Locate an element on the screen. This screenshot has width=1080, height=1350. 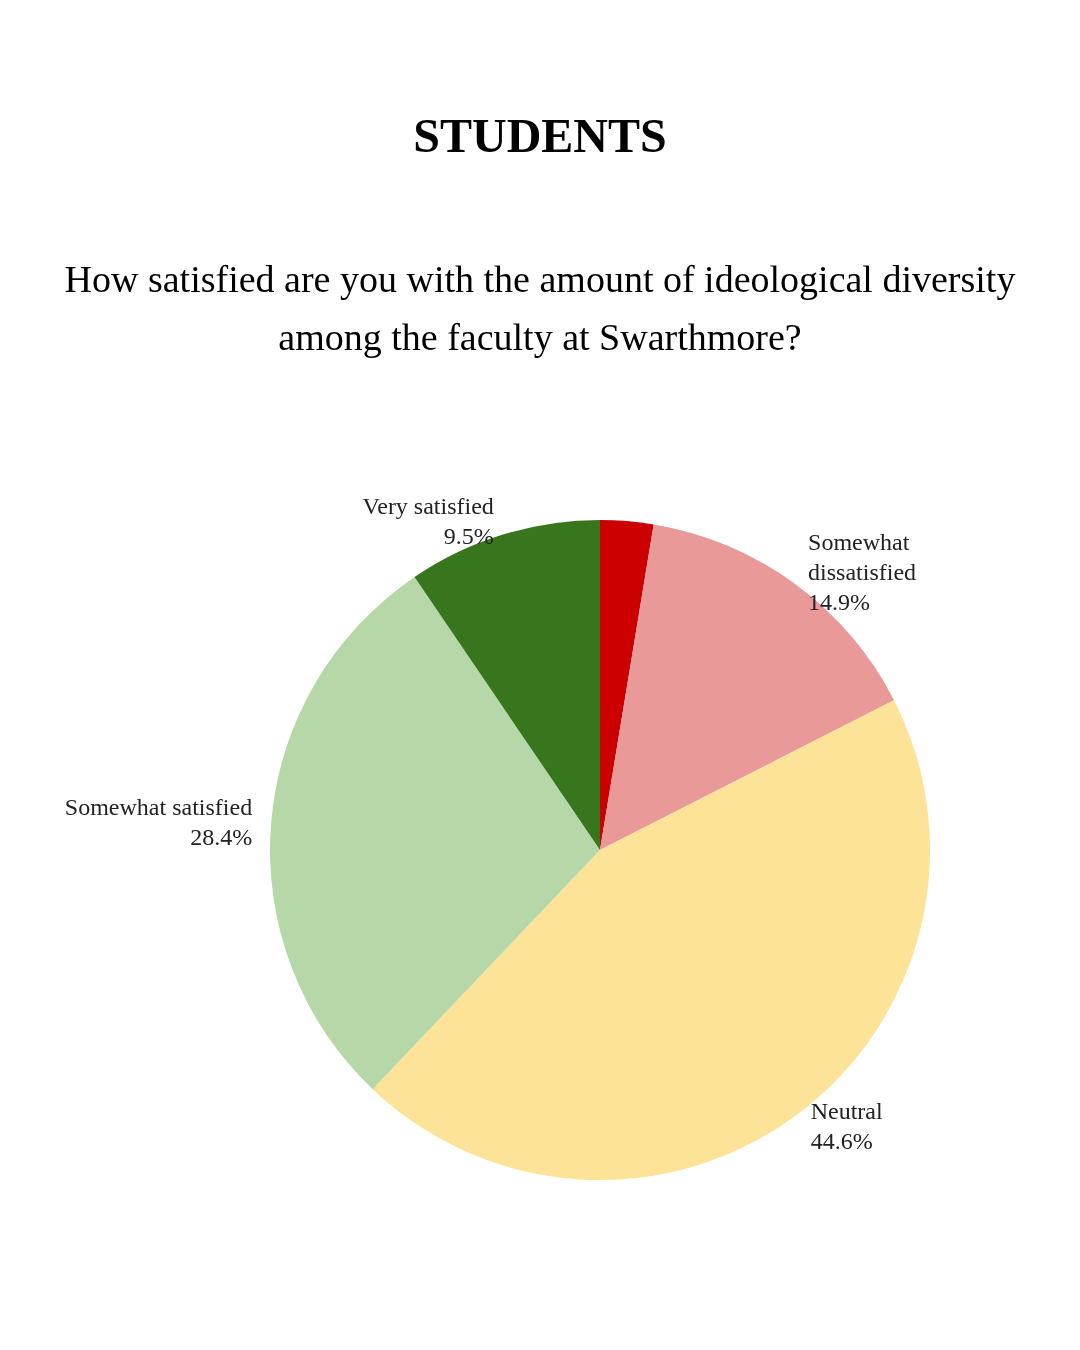
data-label: 9.5% is located at coordinates (468, 536).